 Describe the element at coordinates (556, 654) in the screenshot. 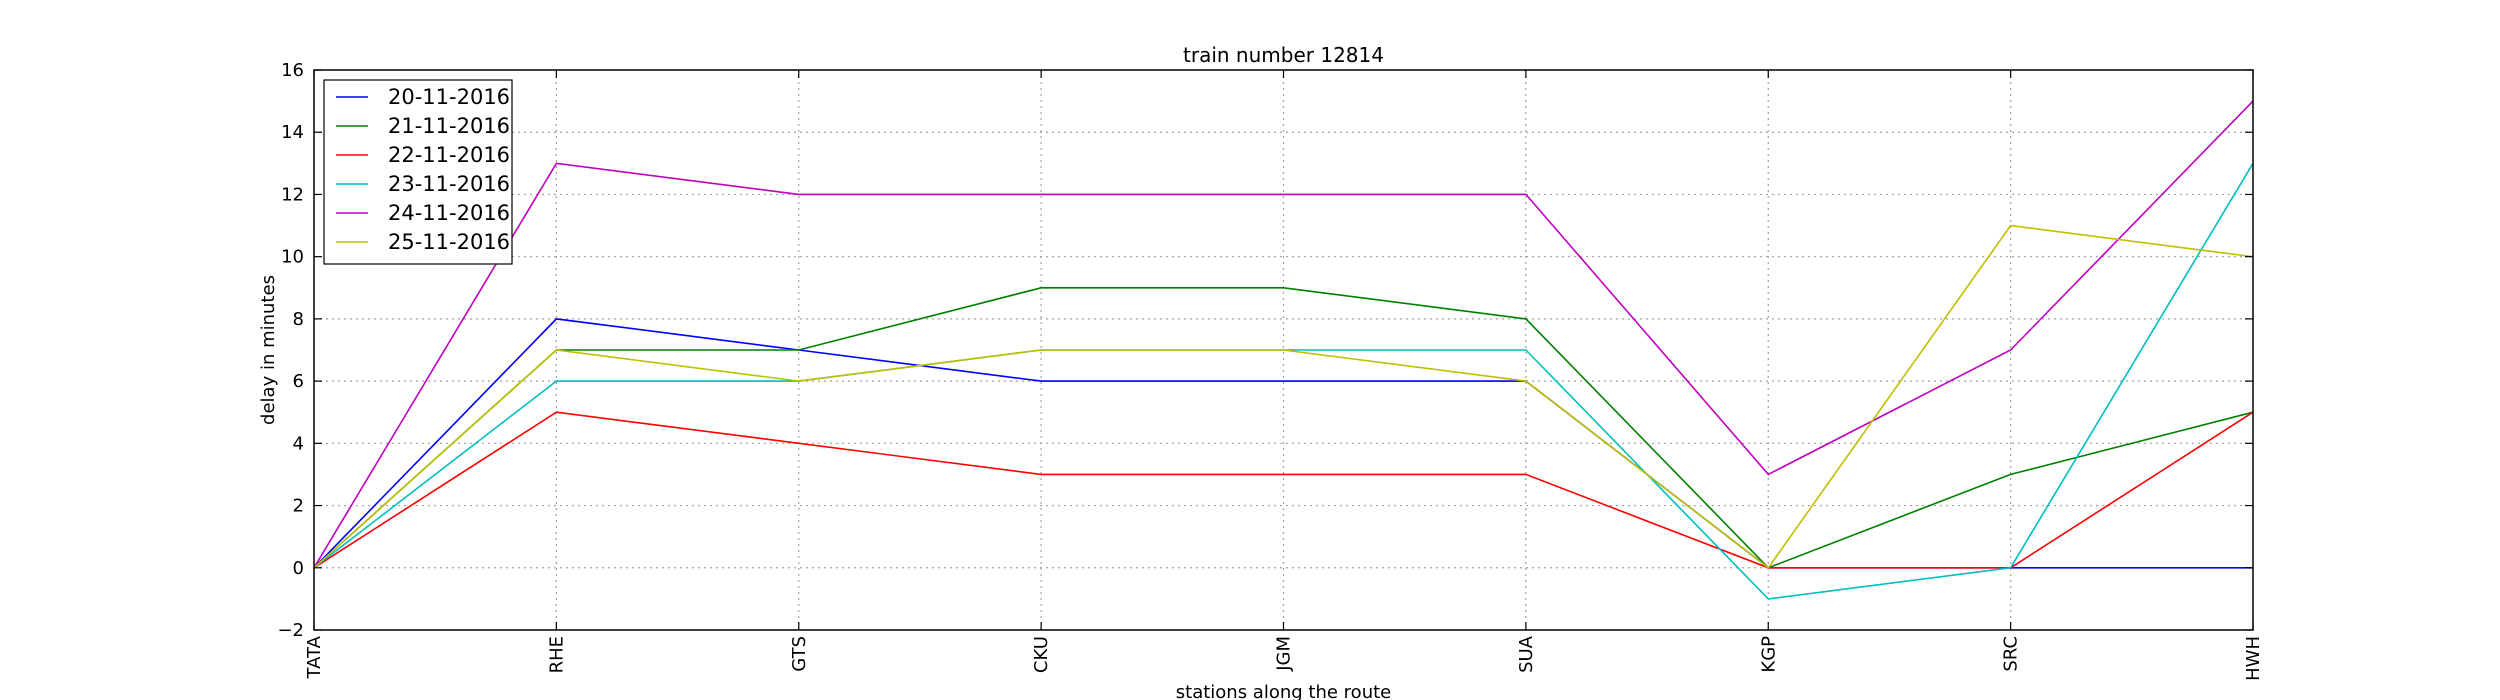

I see `x-tick-label: RHE` at that location.